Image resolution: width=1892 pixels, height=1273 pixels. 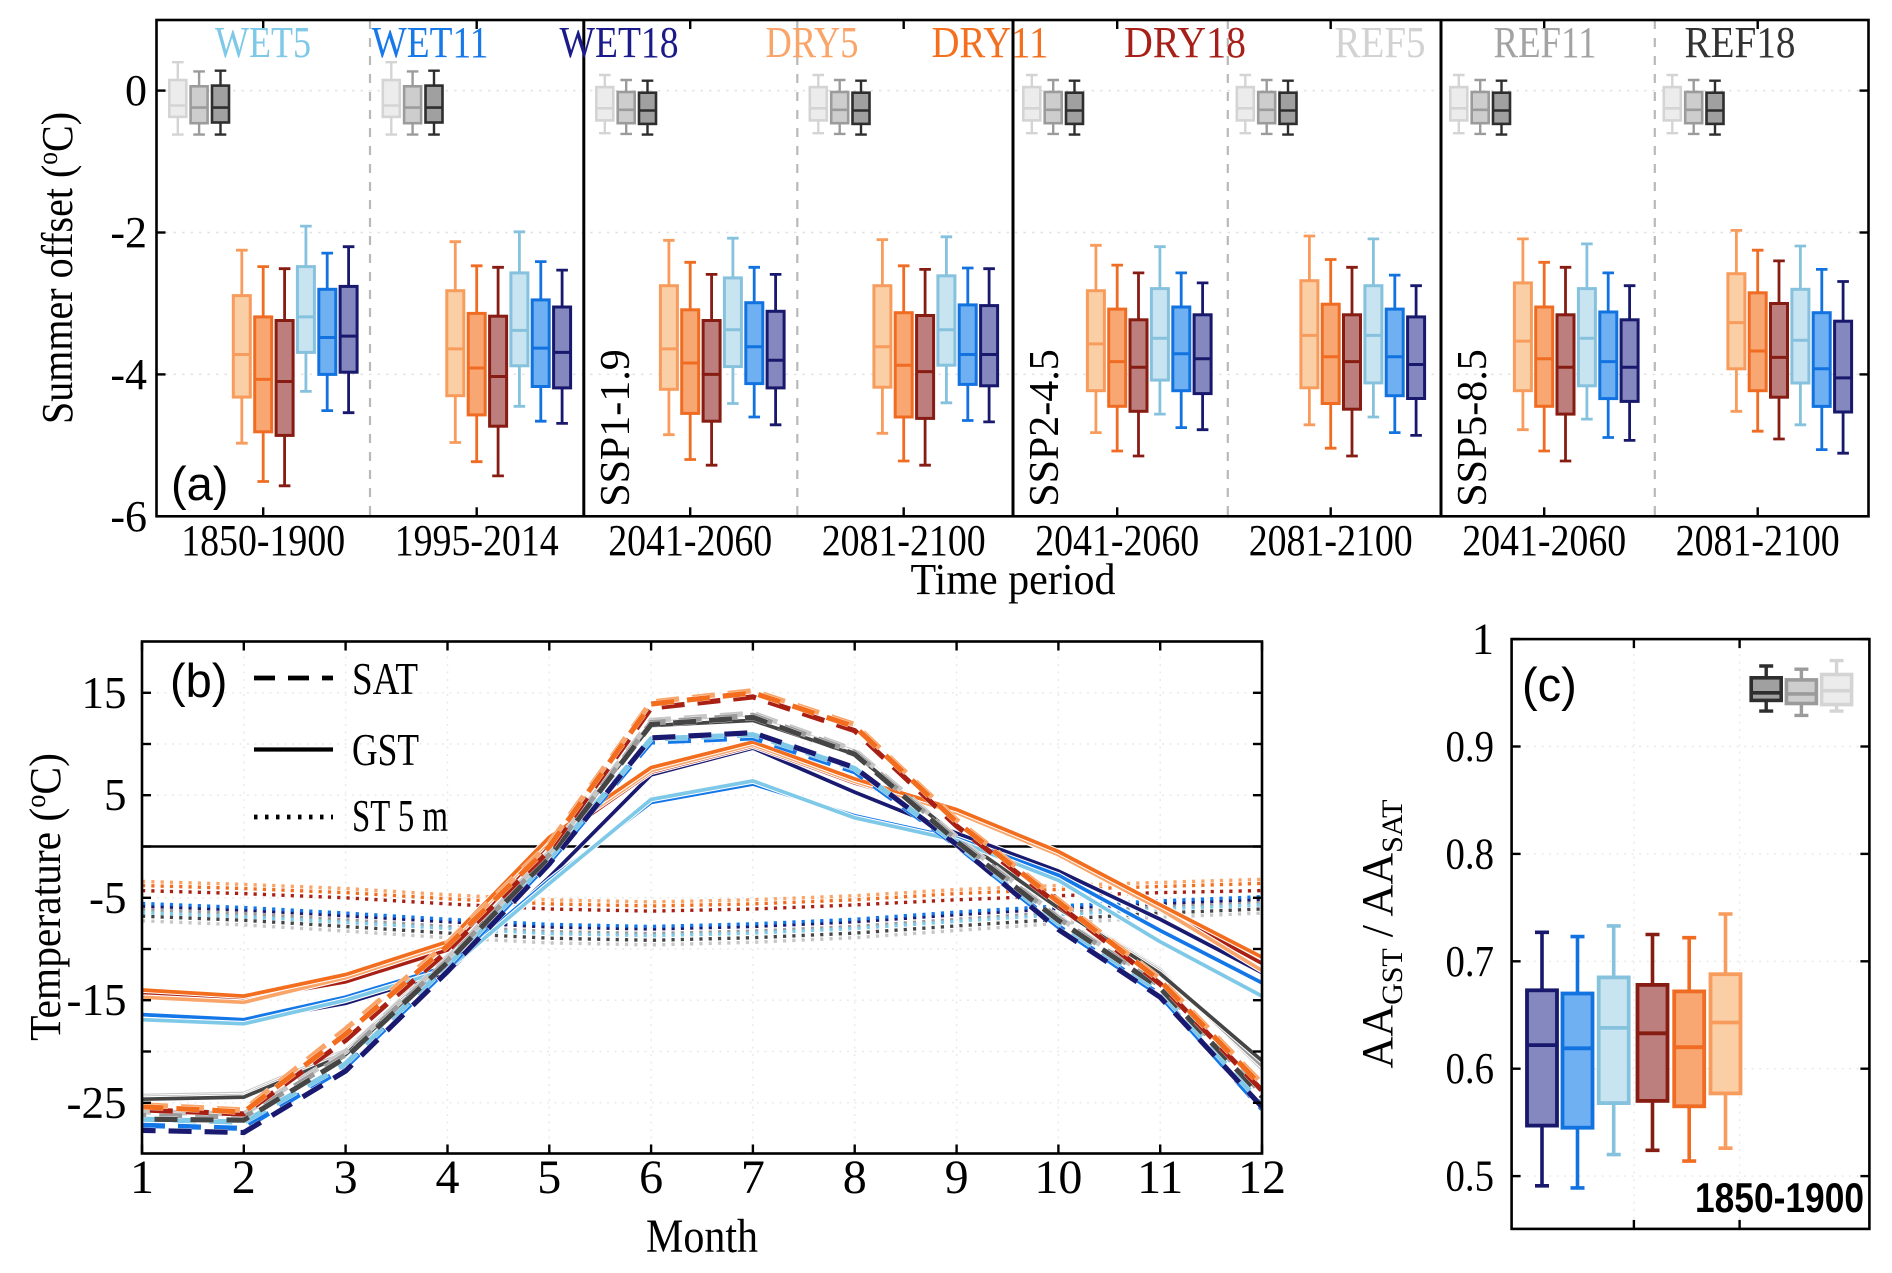 What do you see at coordinates (198, 680) in the screenshot?
I see `svg-text: (b)` at bounding box center [198, 680].